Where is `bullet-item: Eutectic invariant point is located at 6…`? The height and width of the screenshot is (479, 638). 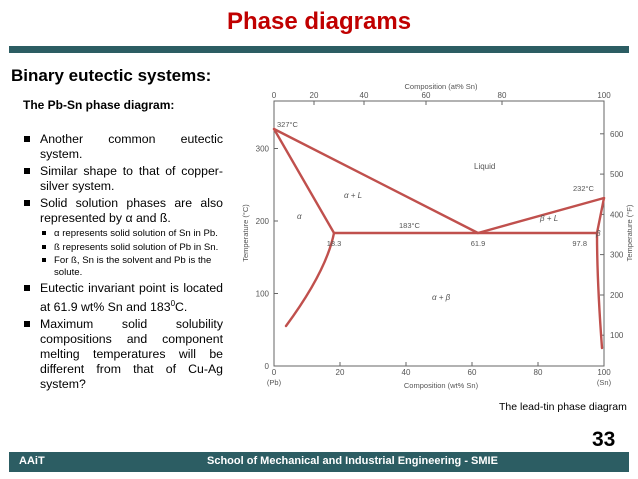 bullet-item: Eutectic invariant point is located at 6… is located at coordinates (122, 298).